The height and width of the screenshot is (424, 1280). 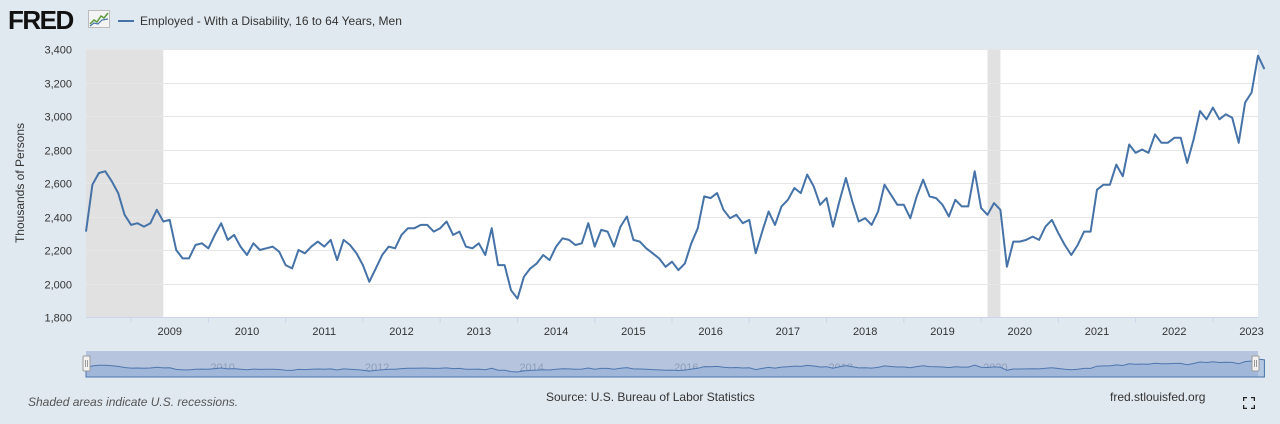 What do you see at coordinates (788, 332) in the screenshot?
I see `x-tick-label-8: 2017` at bounding box center [788, 332].